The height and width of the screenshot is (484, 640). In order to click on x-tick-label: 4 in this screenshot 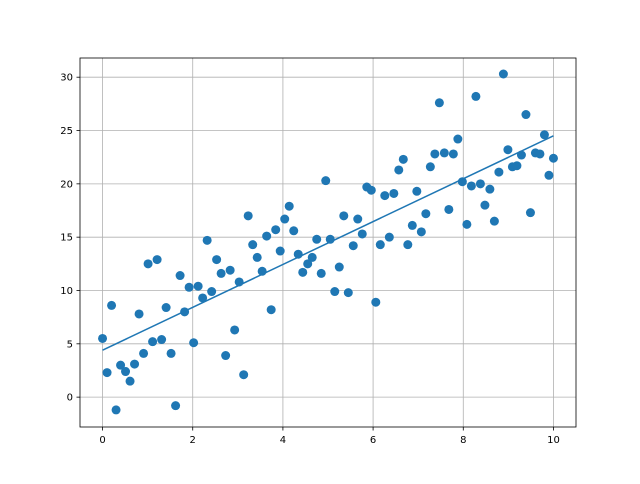, I will do `click(283, 440)`.